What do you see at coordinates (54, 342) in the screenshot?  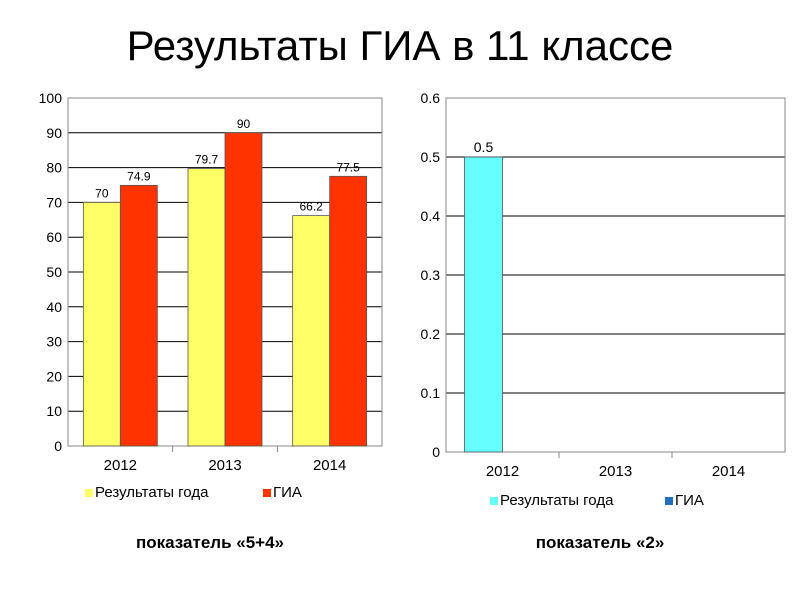 I see `y-tick-label: 30` at bounding box center [54, 342].